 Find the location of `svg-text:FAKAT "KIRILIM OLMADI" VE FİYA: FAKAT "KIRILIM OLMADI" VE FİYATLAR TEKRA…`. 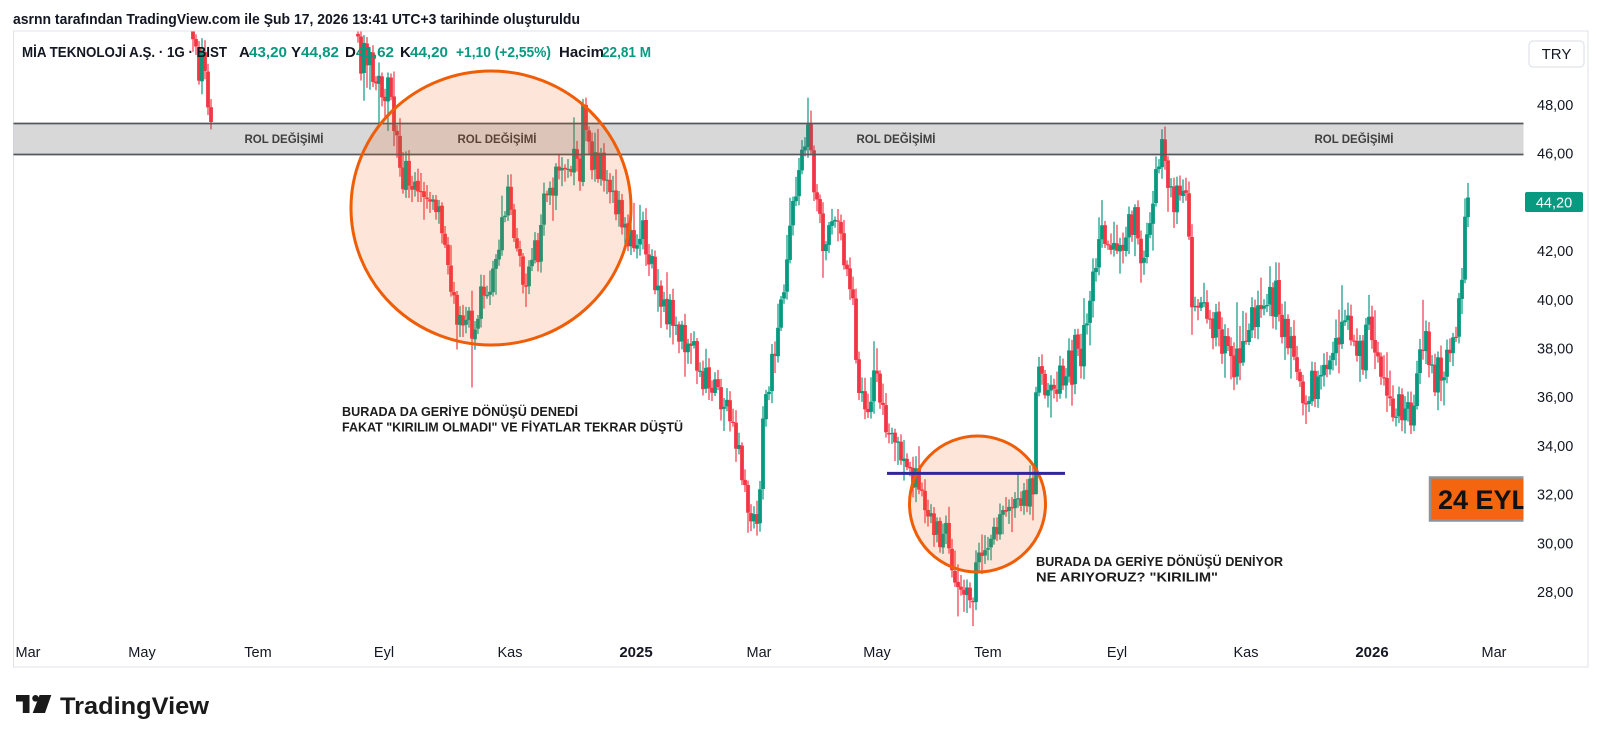

svg-text:FAKAT "KIRILIM OLMADI" VE FİYA: FAKAT "KIRILIM OLMADI" VE FİYATLAR TEKRA… is located at coordinates (512, 427).